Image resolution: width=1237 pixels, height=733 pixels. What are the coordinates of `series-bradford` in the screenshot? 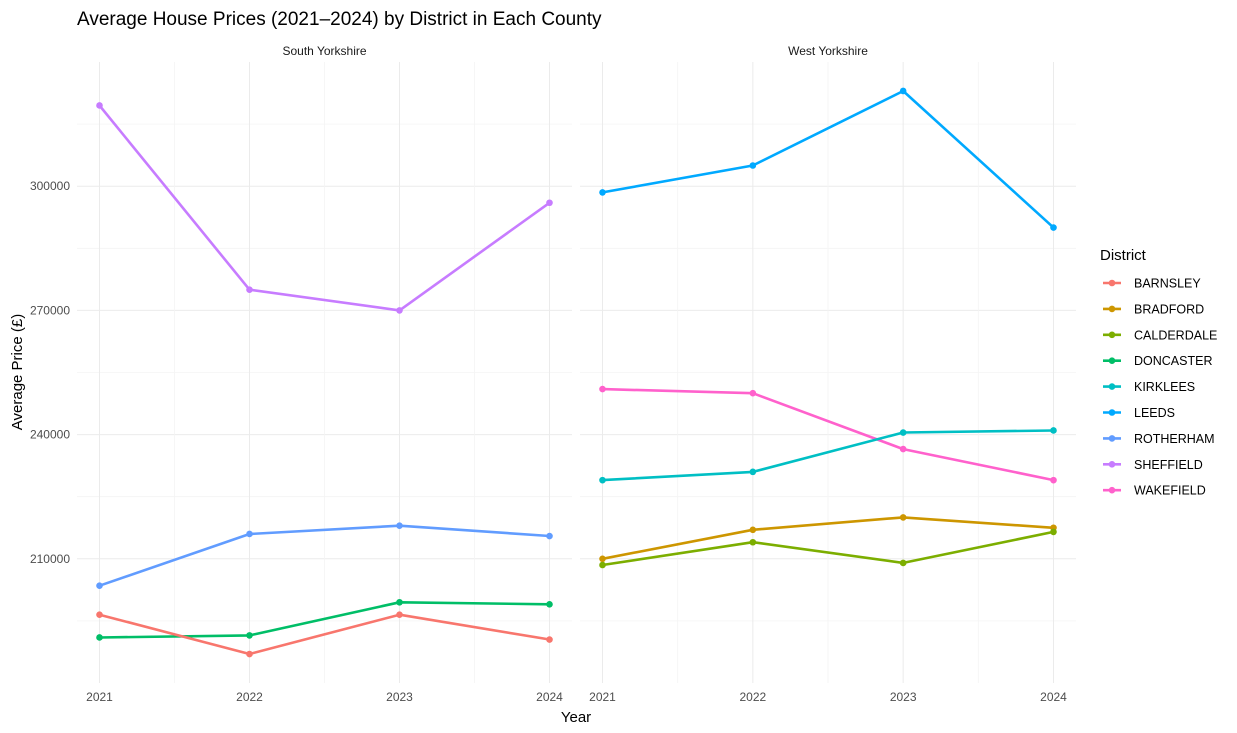 It's located at (828, 538).